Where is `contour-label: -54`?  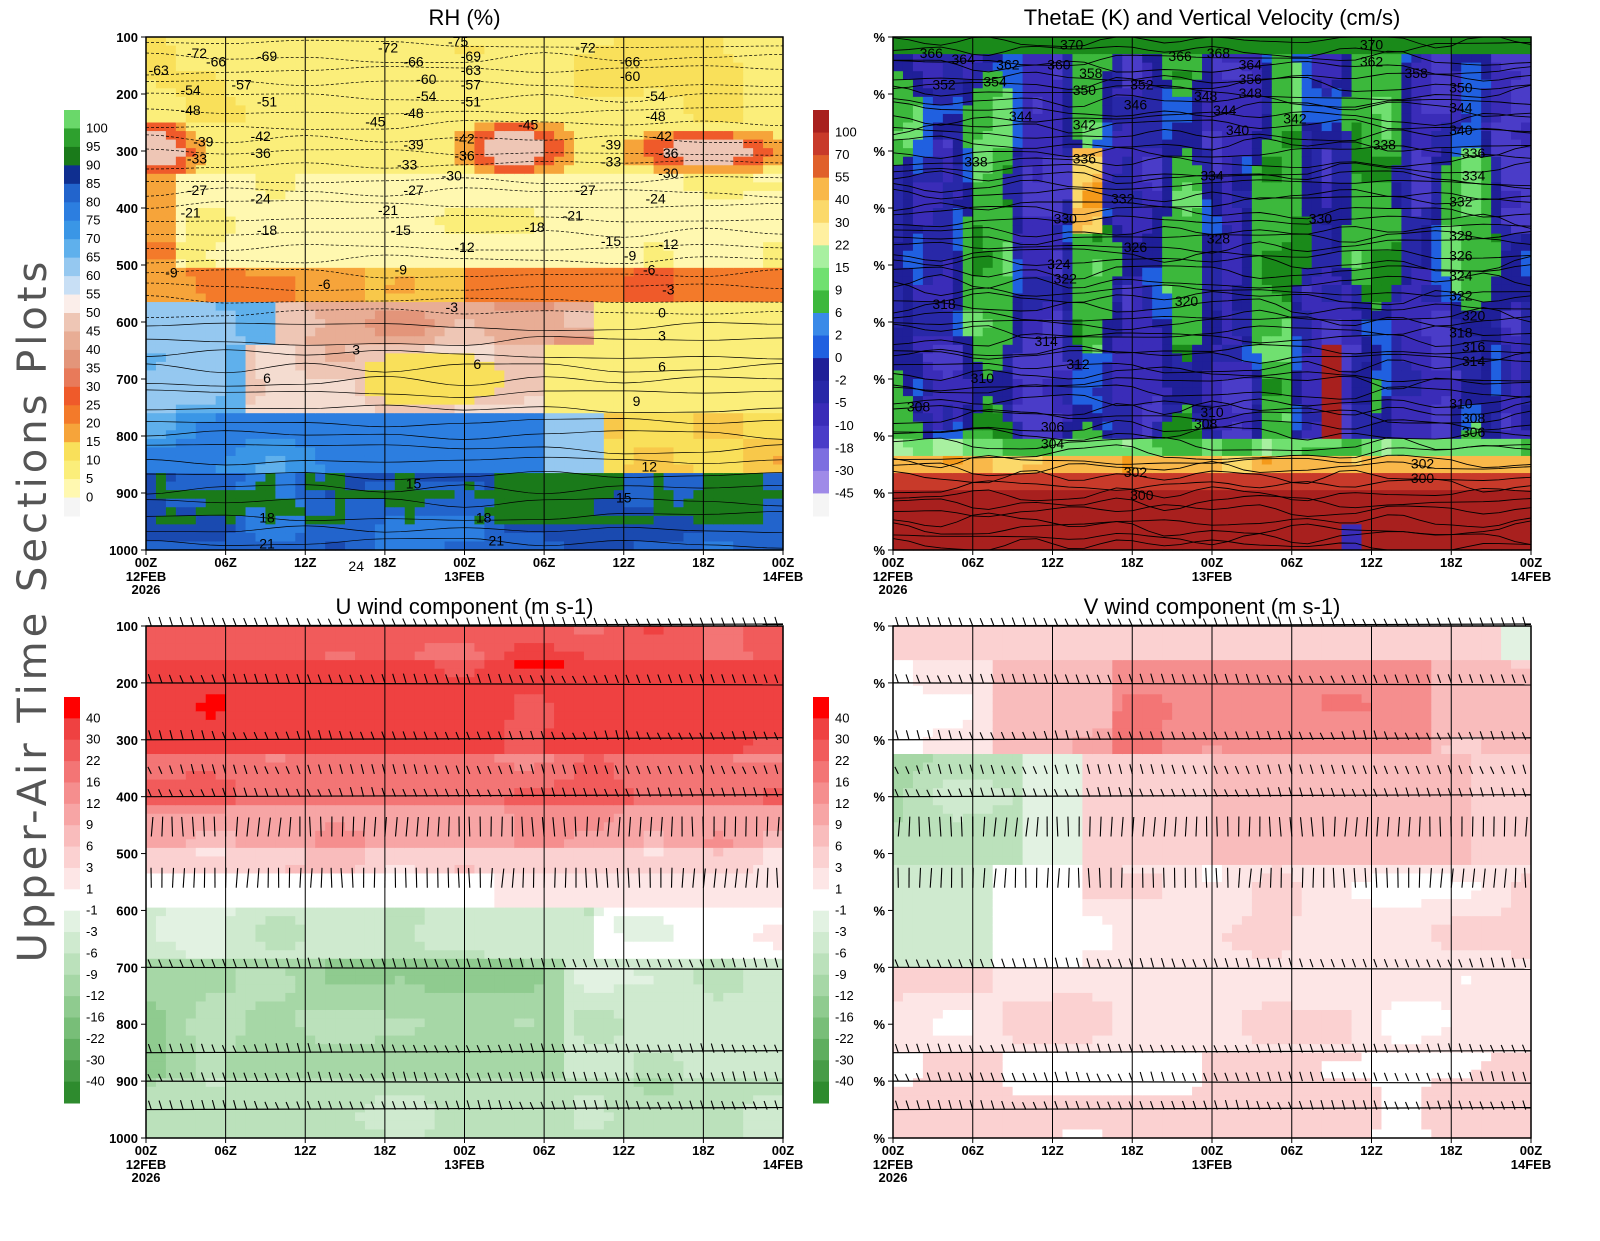
contour-label: -54 is located at coordinates (655, 96).